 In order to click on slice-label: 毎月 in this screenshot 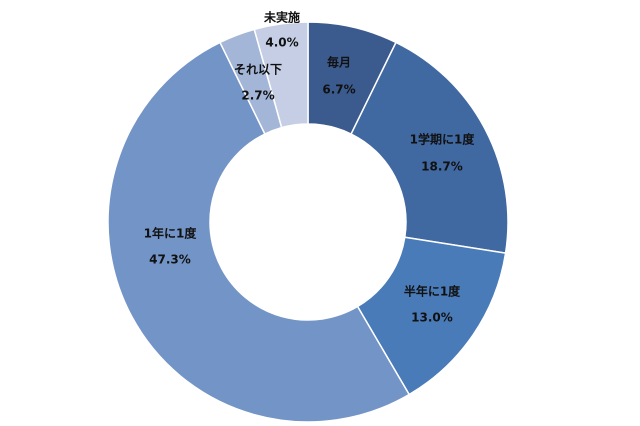, I will do `click(339, 62)`.